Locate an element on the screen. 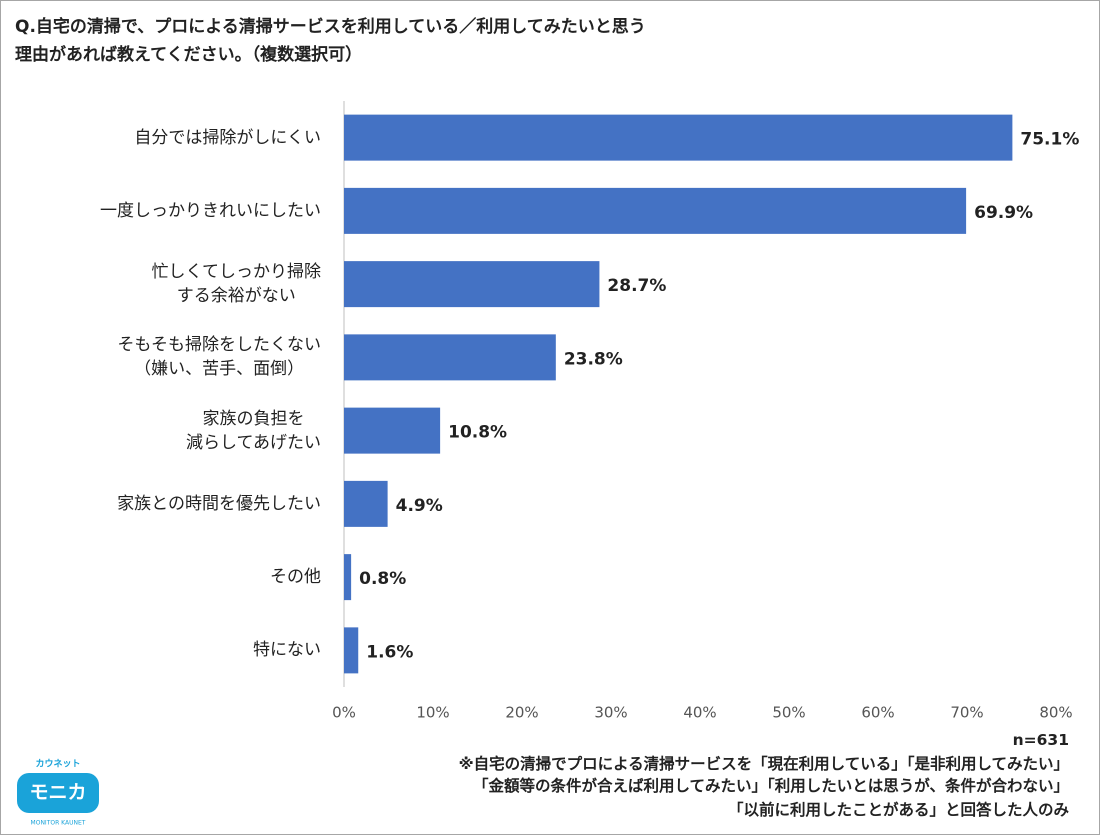 This screenshot has height=835, width=1100. y-tick-label: 家族の負担を 減らしてあげたい is located at coordinates (253, 430).